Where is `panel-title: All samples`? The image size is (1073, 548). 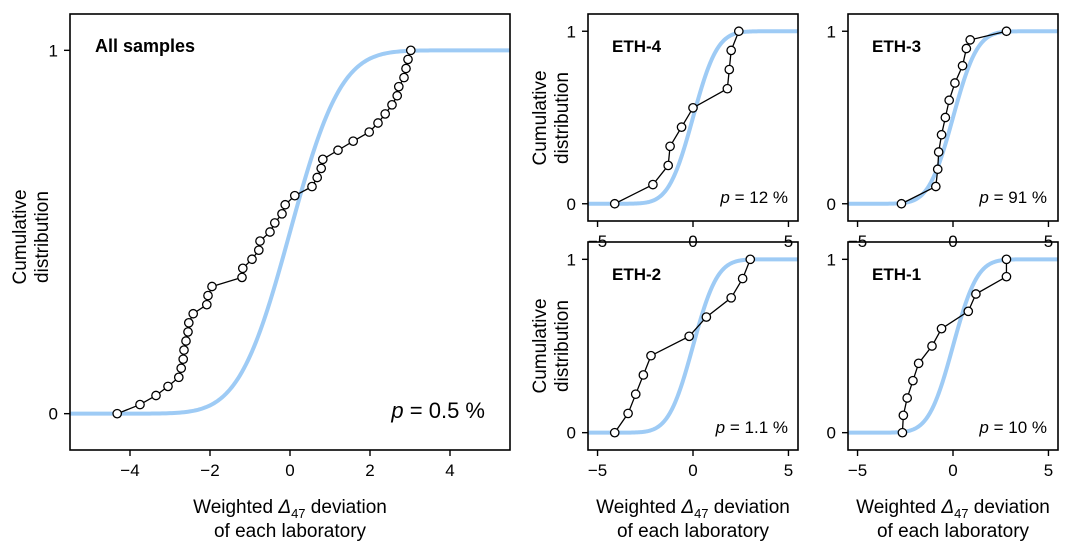 panel-title: All samples is located at coordinates (145, 46).